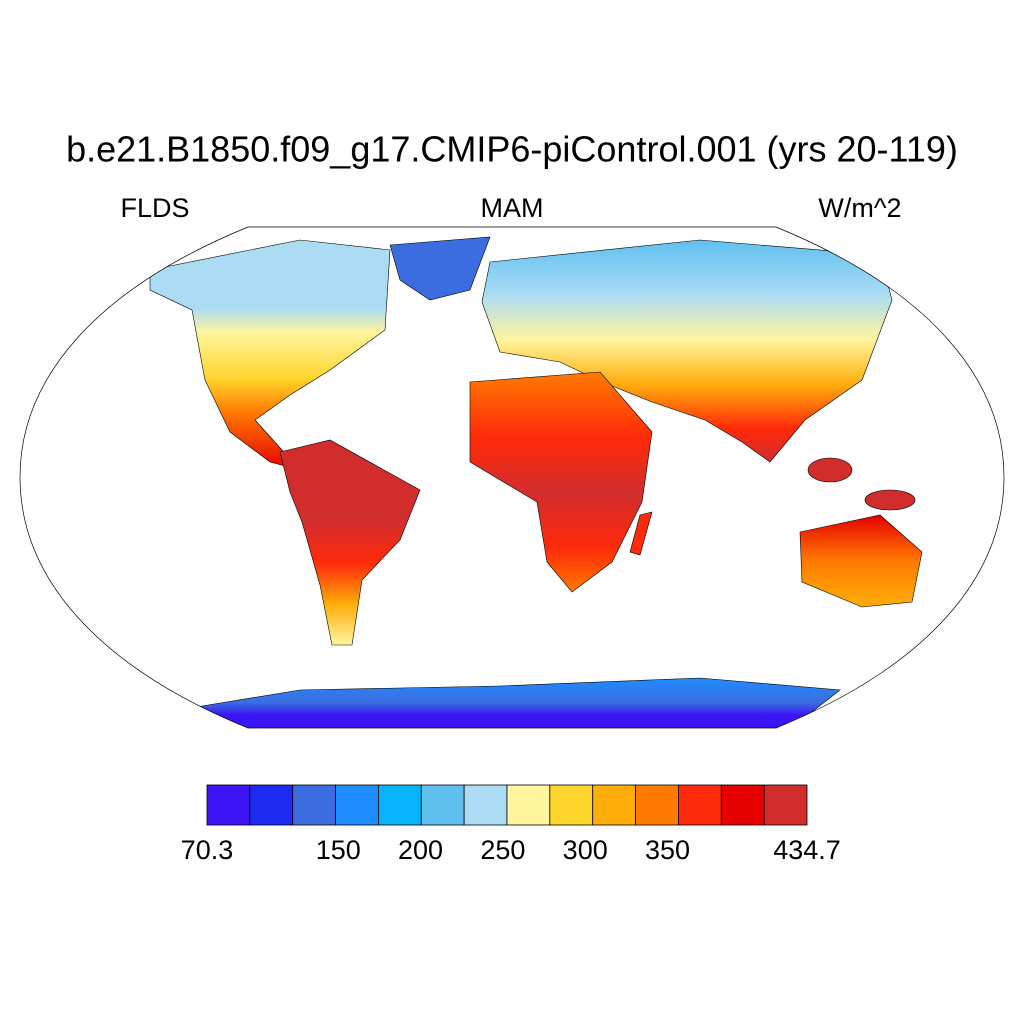  I want to click on colorbar-tick-label: 250, so click(502, 850).